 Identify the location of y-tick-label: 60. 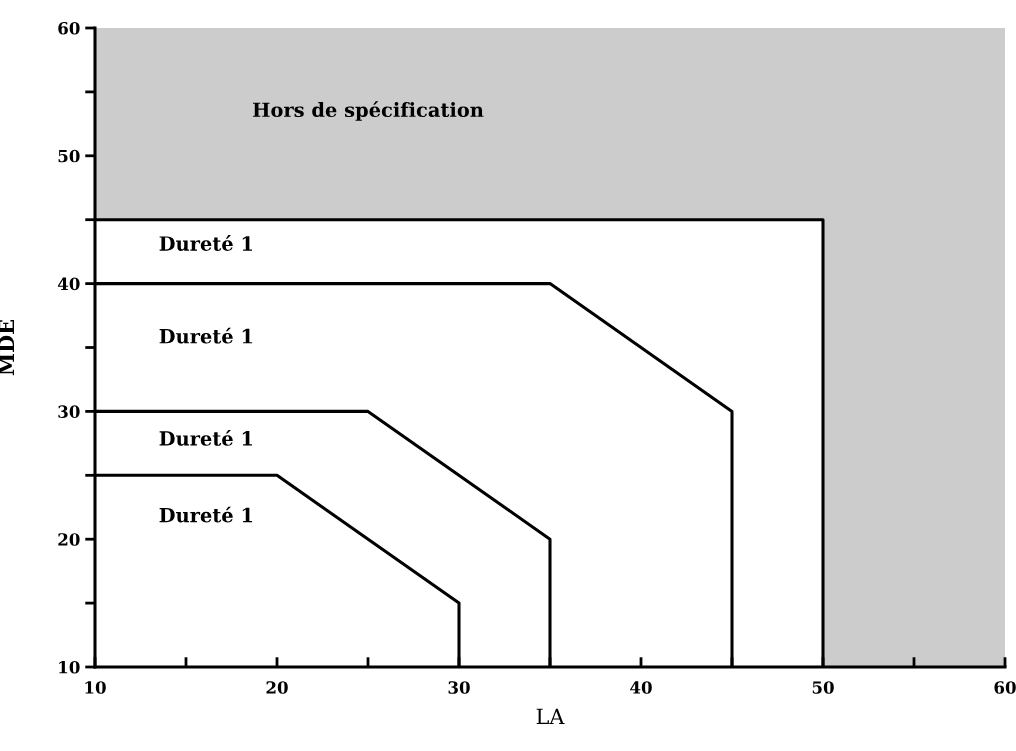
(69, 28).